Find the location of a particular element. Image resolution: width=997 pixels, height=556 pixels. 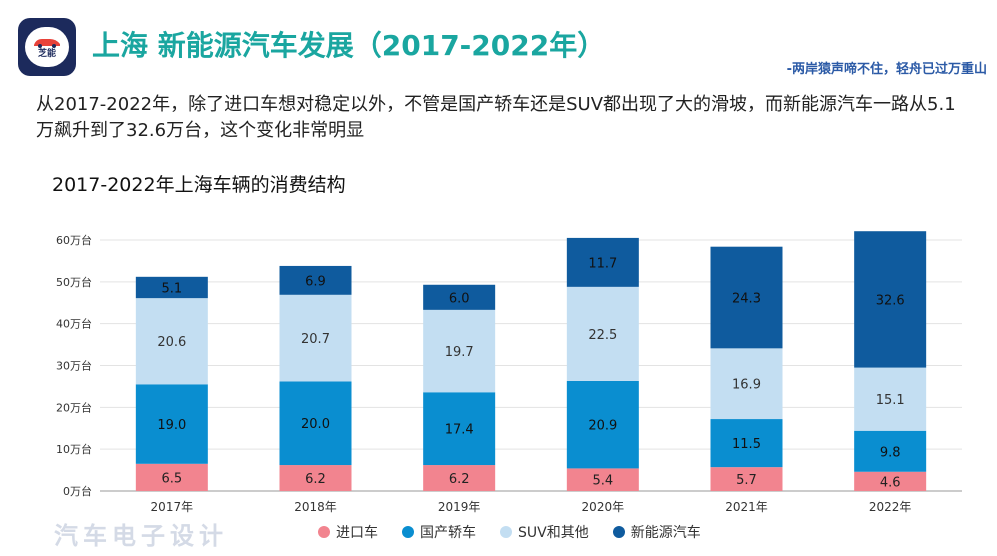

data-label: 6.5 is located at coordinates (171, 478).